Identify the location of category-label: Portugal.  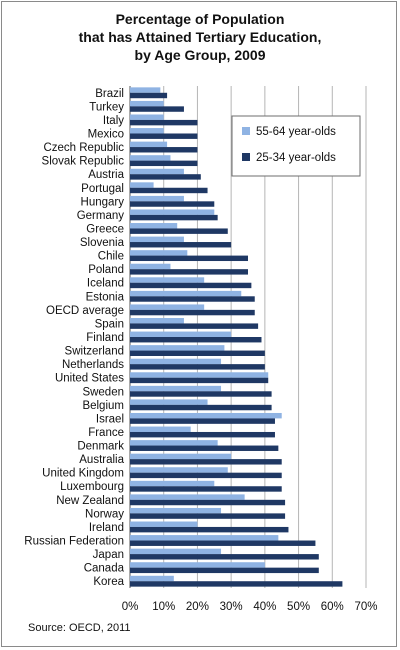
(102, 189).